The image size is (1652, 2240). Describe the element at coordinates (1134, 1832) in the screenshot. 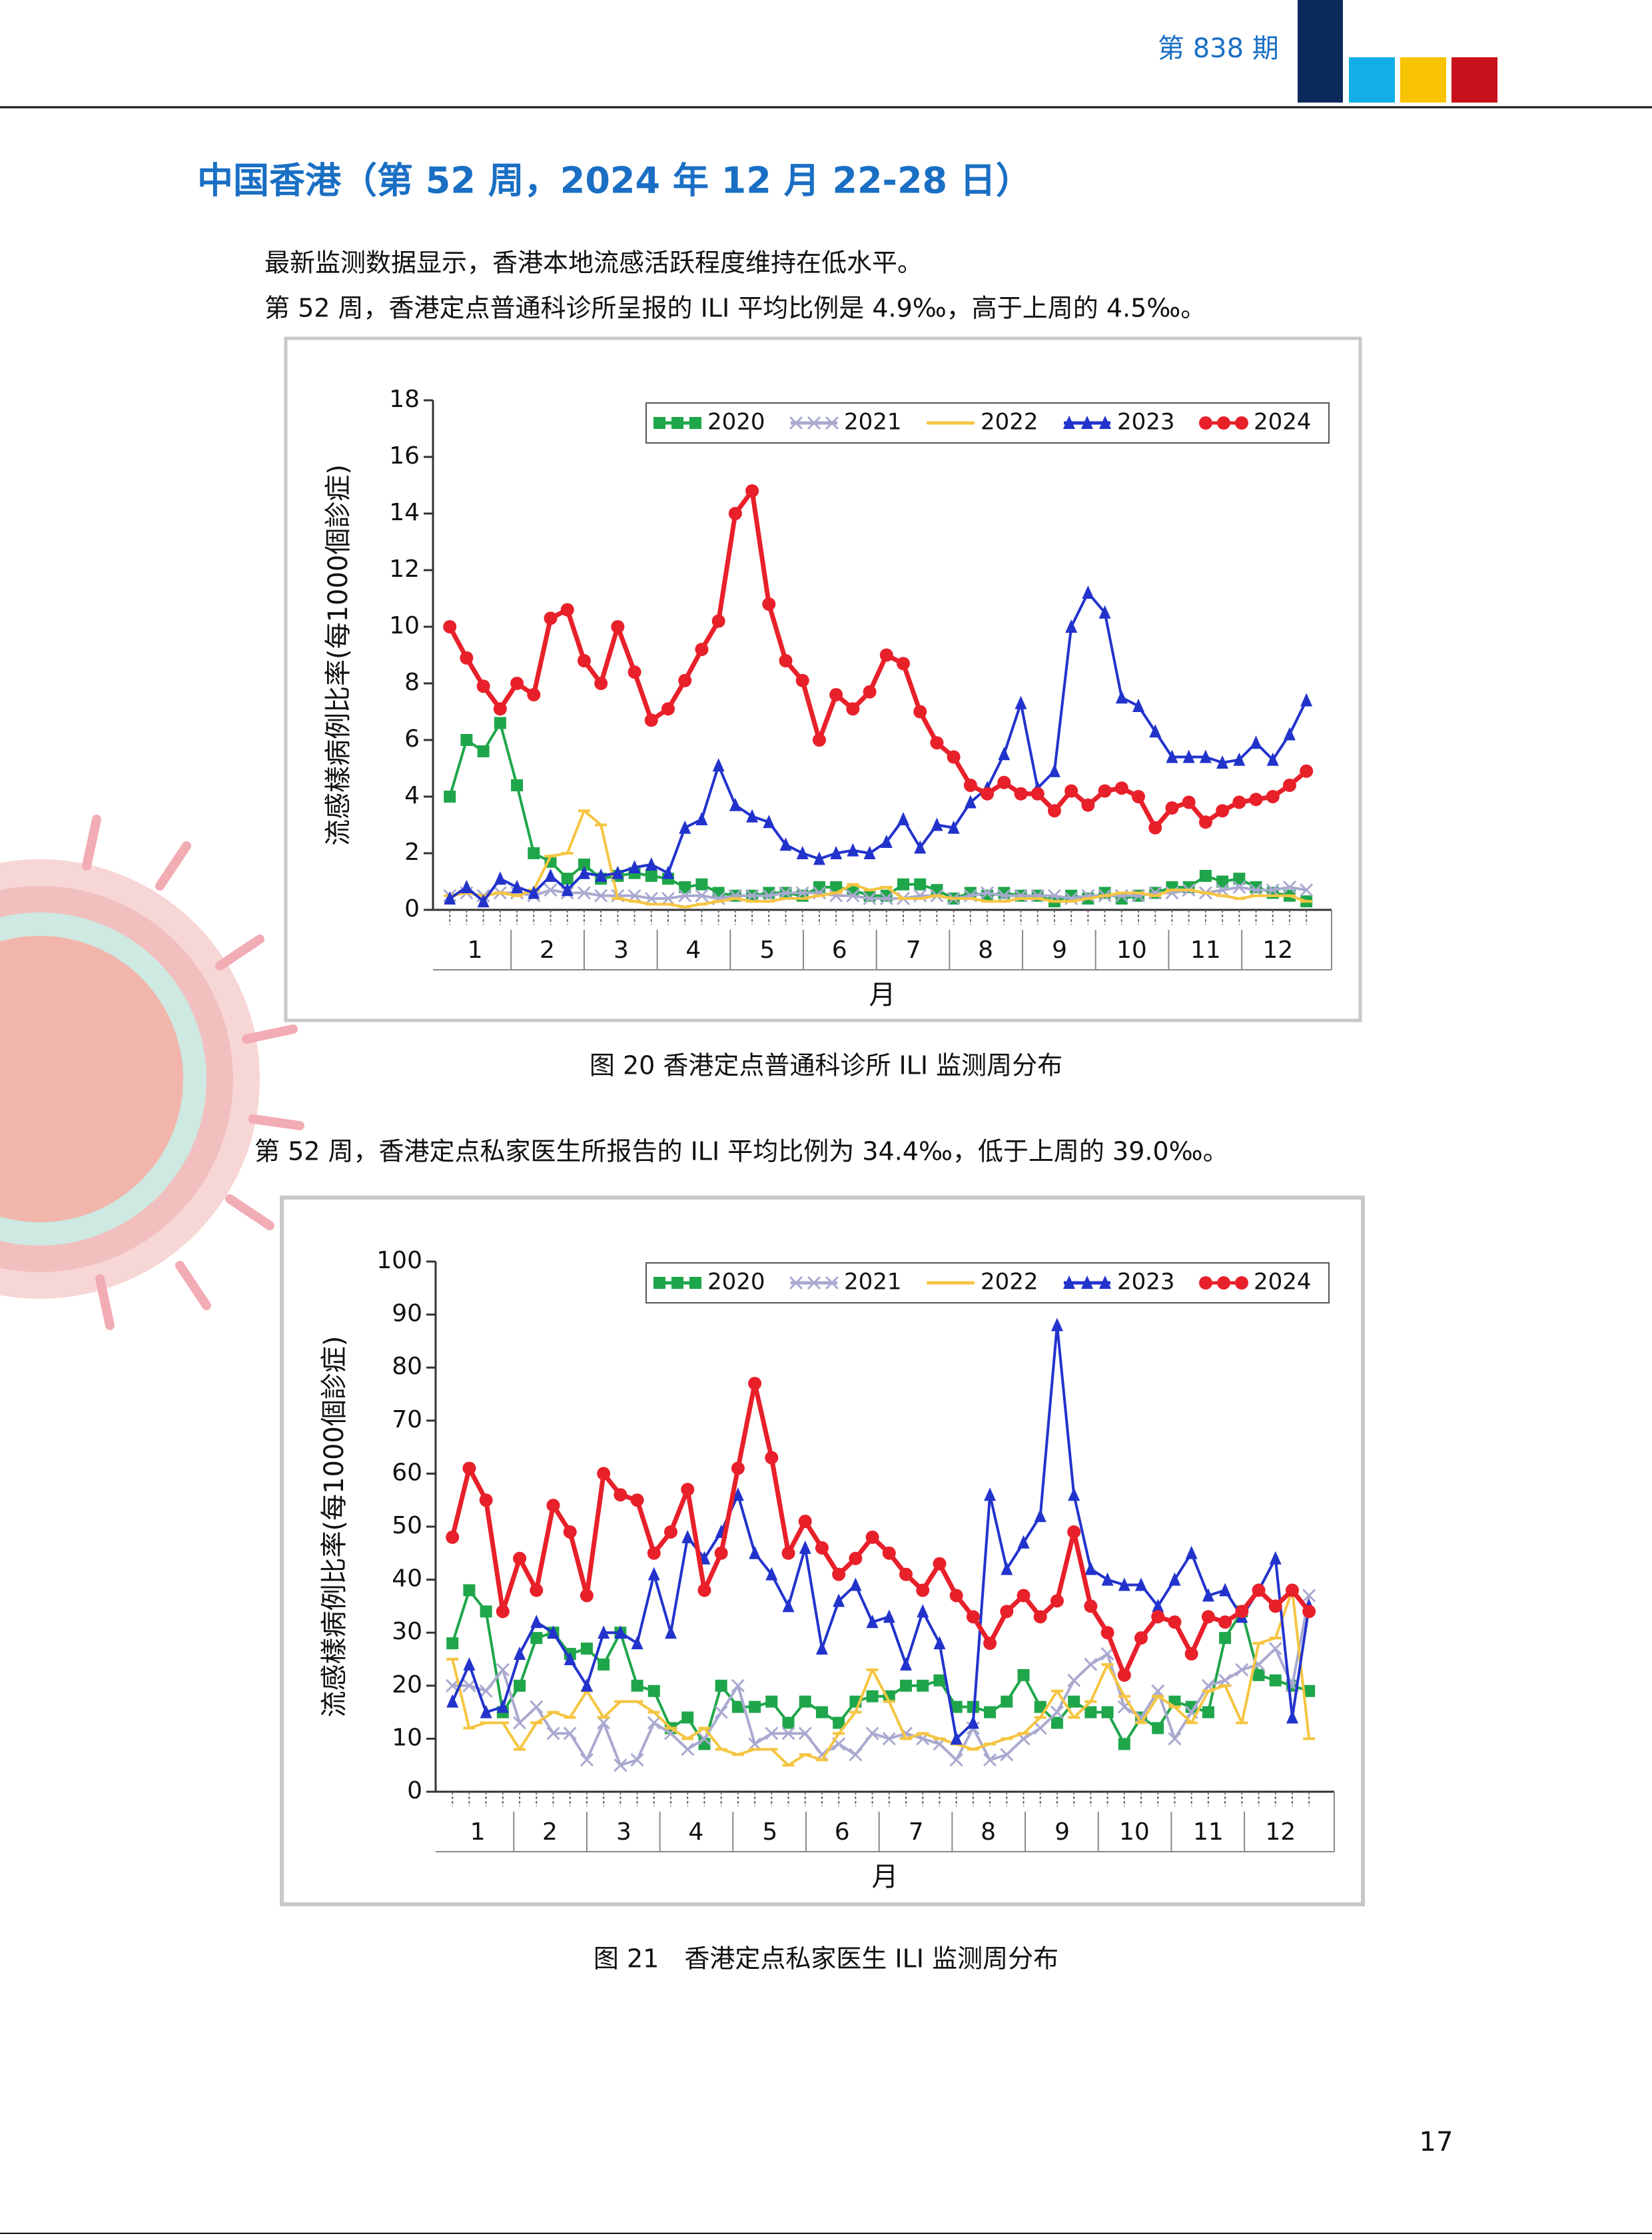

I see `x-tick-label: 10` at that location.